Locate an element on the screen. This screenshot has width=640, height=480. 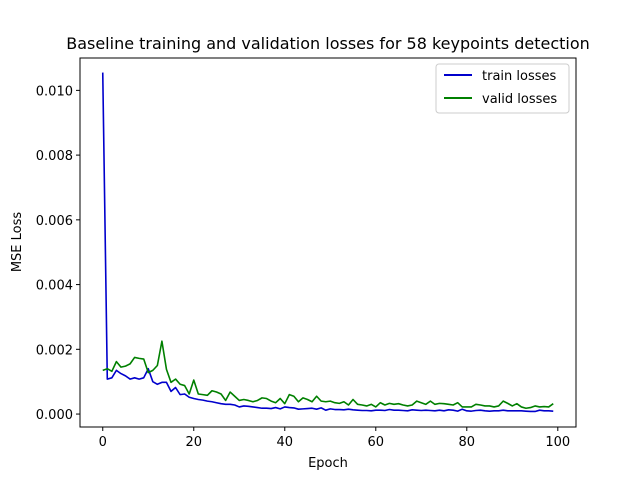
x-tick-label: 40 is located at coordinates (284, 442).